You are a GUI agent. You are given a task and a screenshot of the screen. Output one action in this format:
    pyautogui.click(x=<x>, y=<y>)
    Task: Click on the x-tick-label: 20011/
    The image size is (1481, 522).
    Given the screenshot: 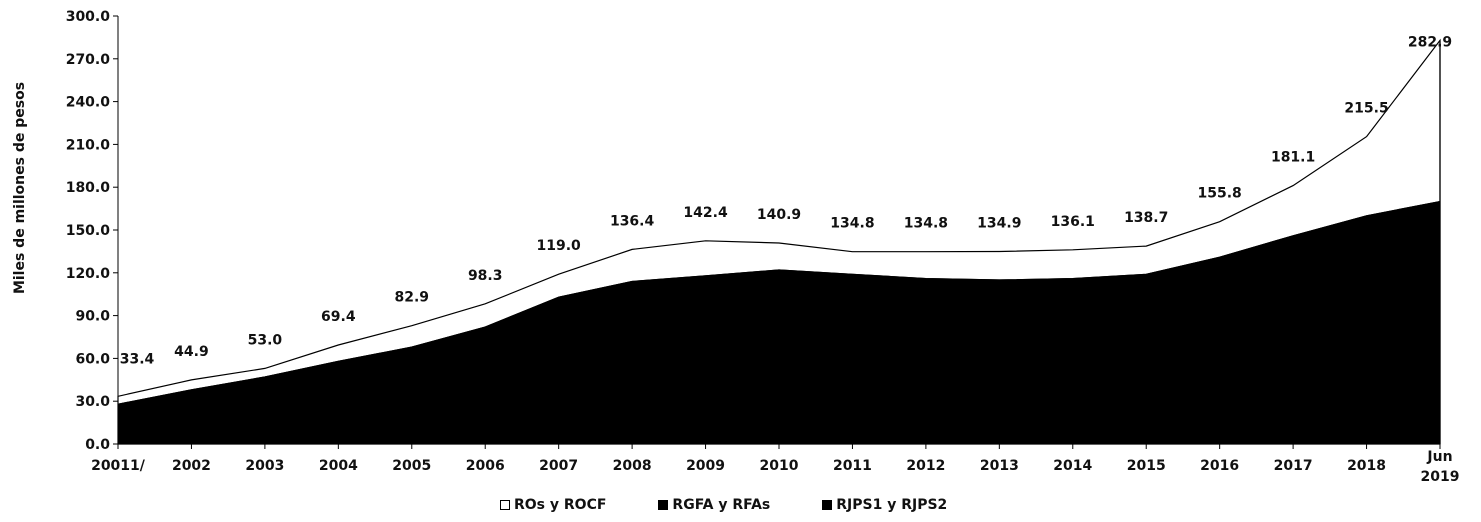 What is the action you would take?
    pyautogui.click(x=118, y=466)
    